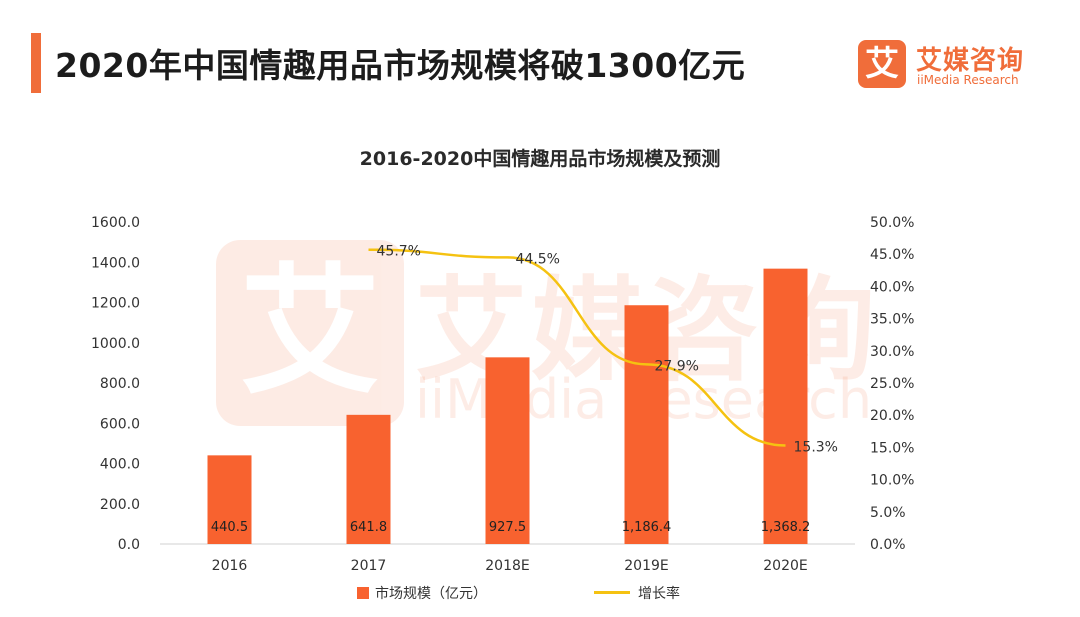  Describe the element at coordinates (968, 80) in the screenshot. I see `brand-name-en: iiMedia Research` at that location.